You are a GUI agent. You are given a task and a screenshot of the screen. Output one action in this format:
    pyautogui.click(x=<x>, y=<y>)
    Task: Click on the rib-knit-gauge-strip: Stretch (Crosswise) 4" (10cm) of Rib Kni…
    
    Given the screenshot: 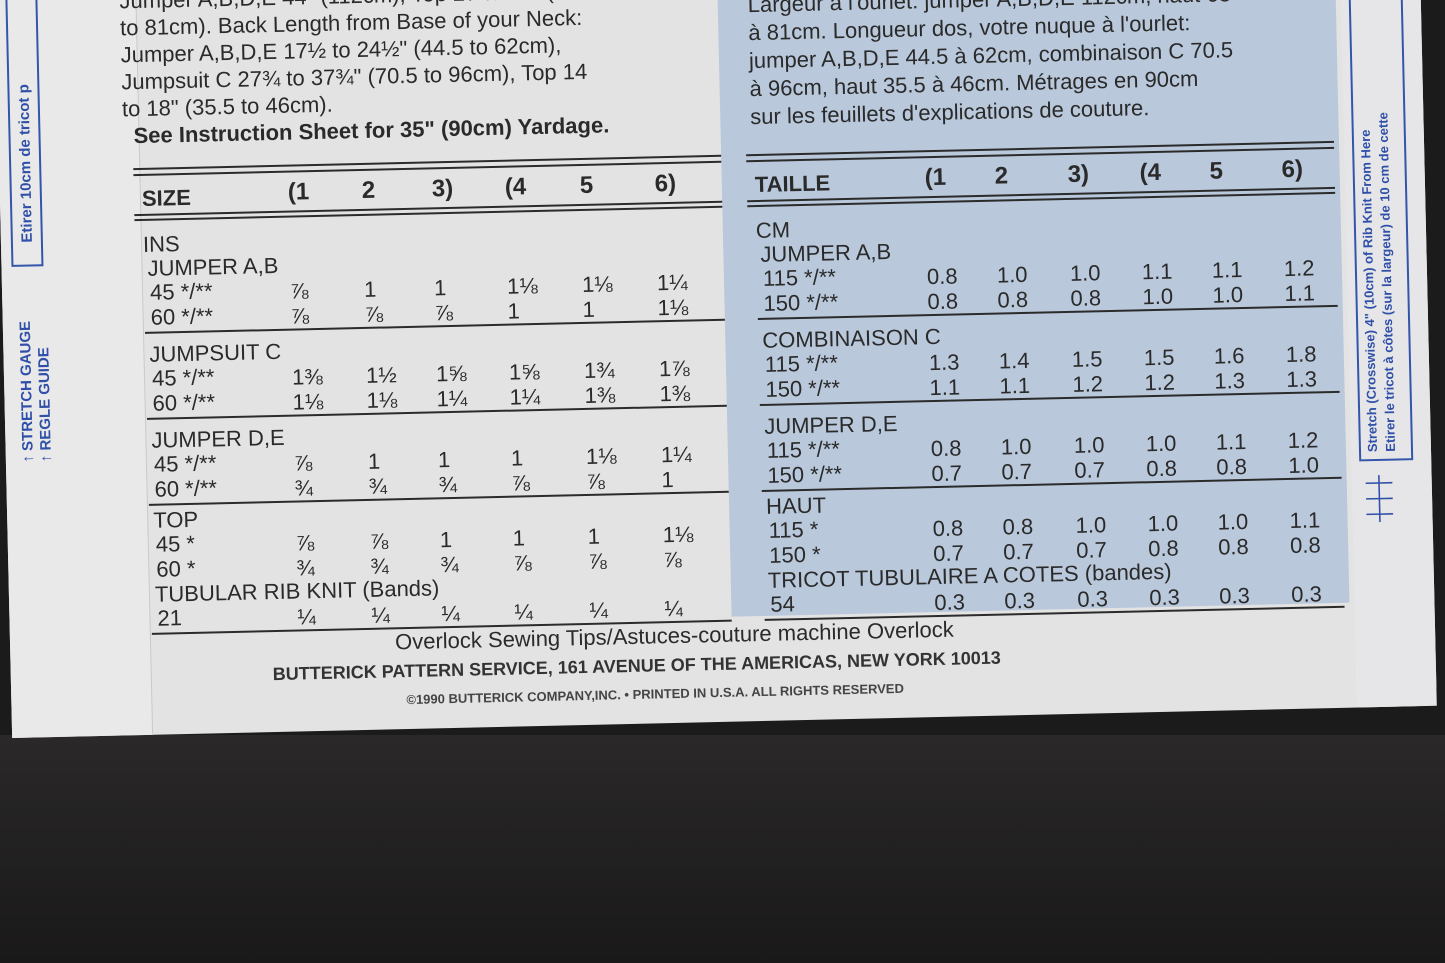 What is the action you would take?
    pyautogui.click(x=1388, y=354)
    